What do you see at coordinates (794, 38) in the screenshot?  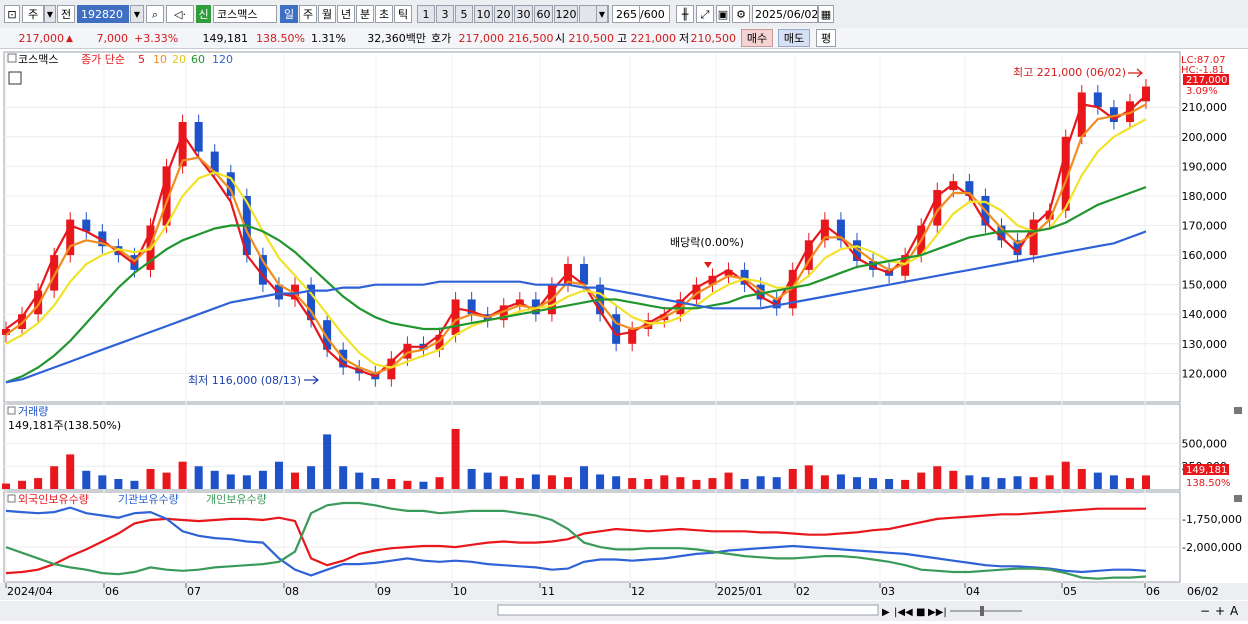 I see `sell-button: 매도` at bounding box center [794, 38].